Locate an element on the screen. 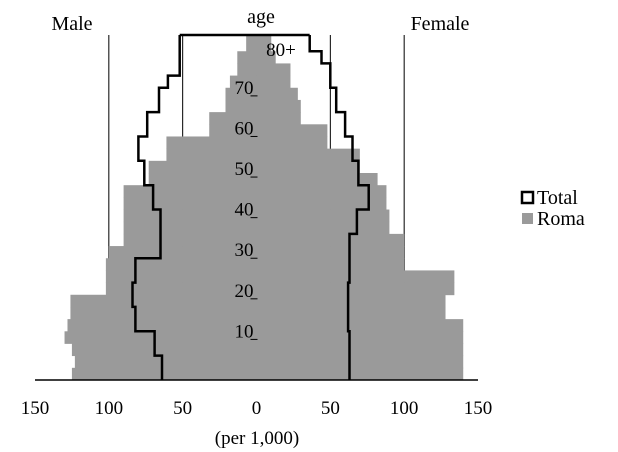 Image resolution: width=618 pixels, height=452 pixels. age-tick-label: 30 is located at coordinates (244, 250).